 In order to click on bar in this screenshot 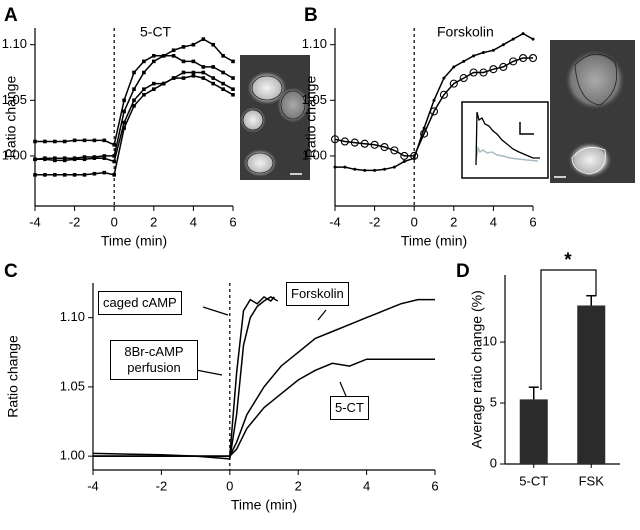, I will do `click(591, 384)`.